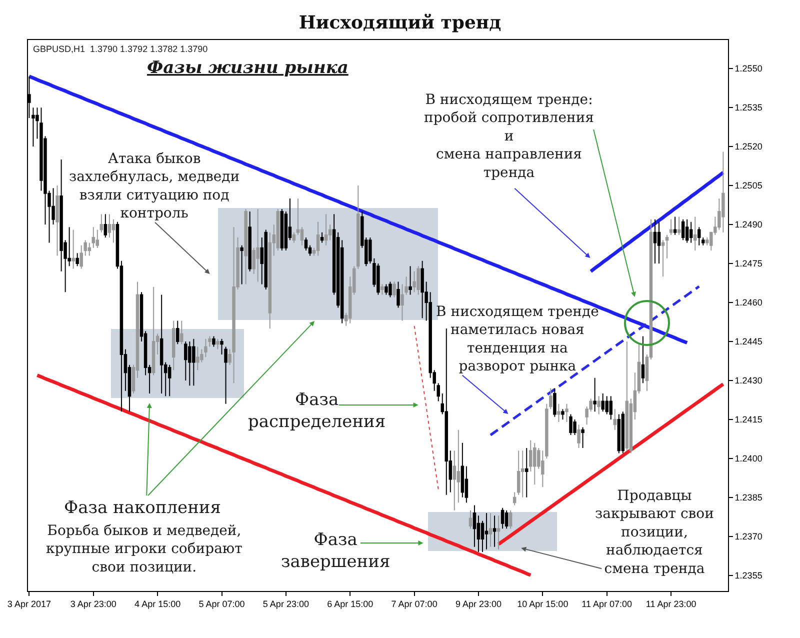  I want to click on y-tick-label: 1.2460, so click(748, 303).